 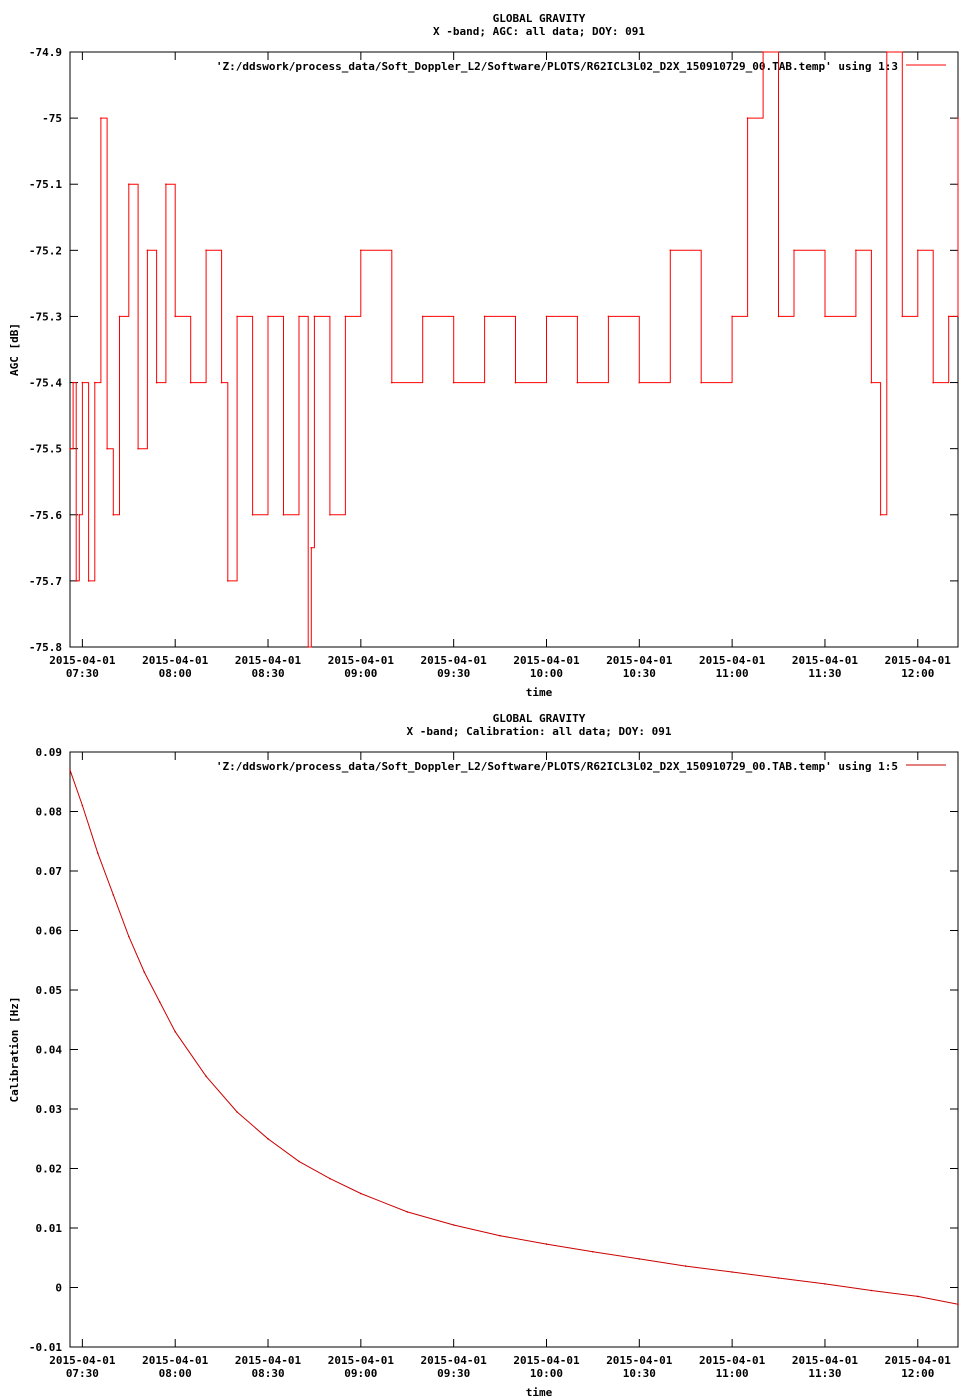 I want to click on y-tick-label: 0.05, so click(x=49, y=990).